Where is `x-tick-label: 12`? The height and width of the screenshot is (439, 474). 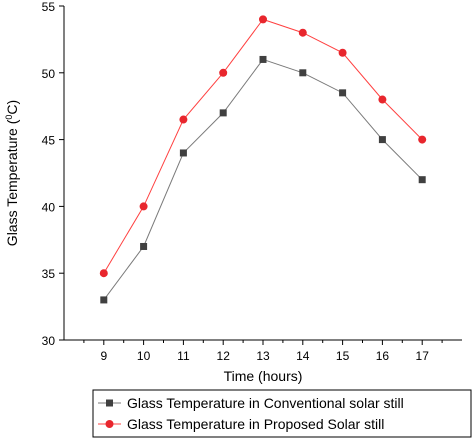 x-tick-label: 12 is located at coordinates (224, 356).